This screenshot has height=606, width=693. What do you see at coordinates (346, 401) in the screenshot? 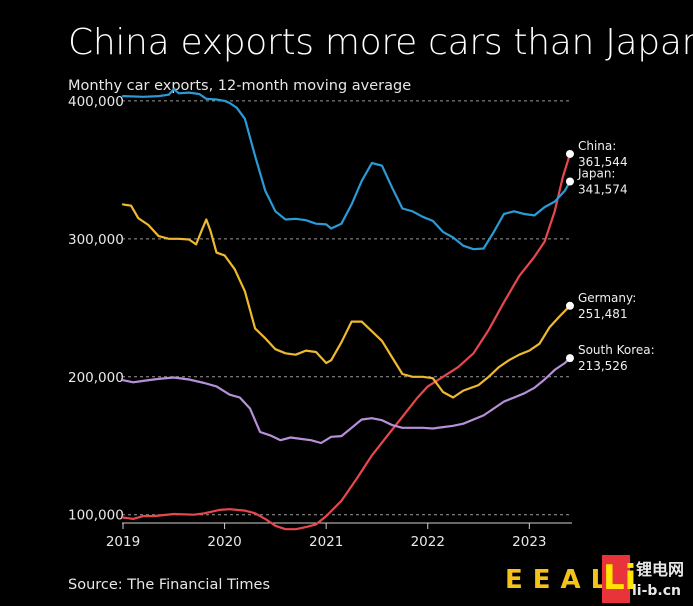
I see `series-line-south-korea` at bounding box center [346, 401].